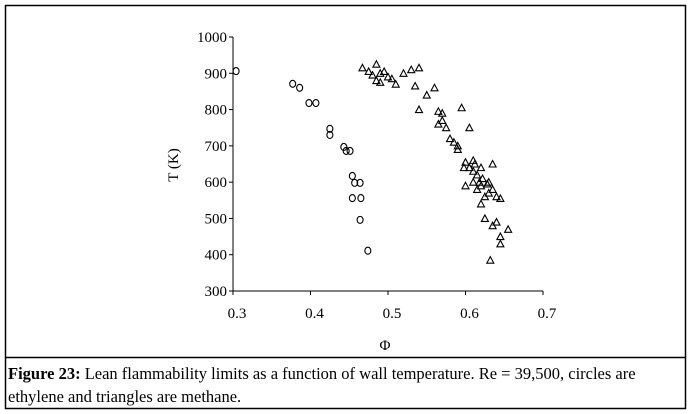 The height and width of the screenshot is (414, 691). I want to click on x-tick-label: 0.4, so click(314, 314).